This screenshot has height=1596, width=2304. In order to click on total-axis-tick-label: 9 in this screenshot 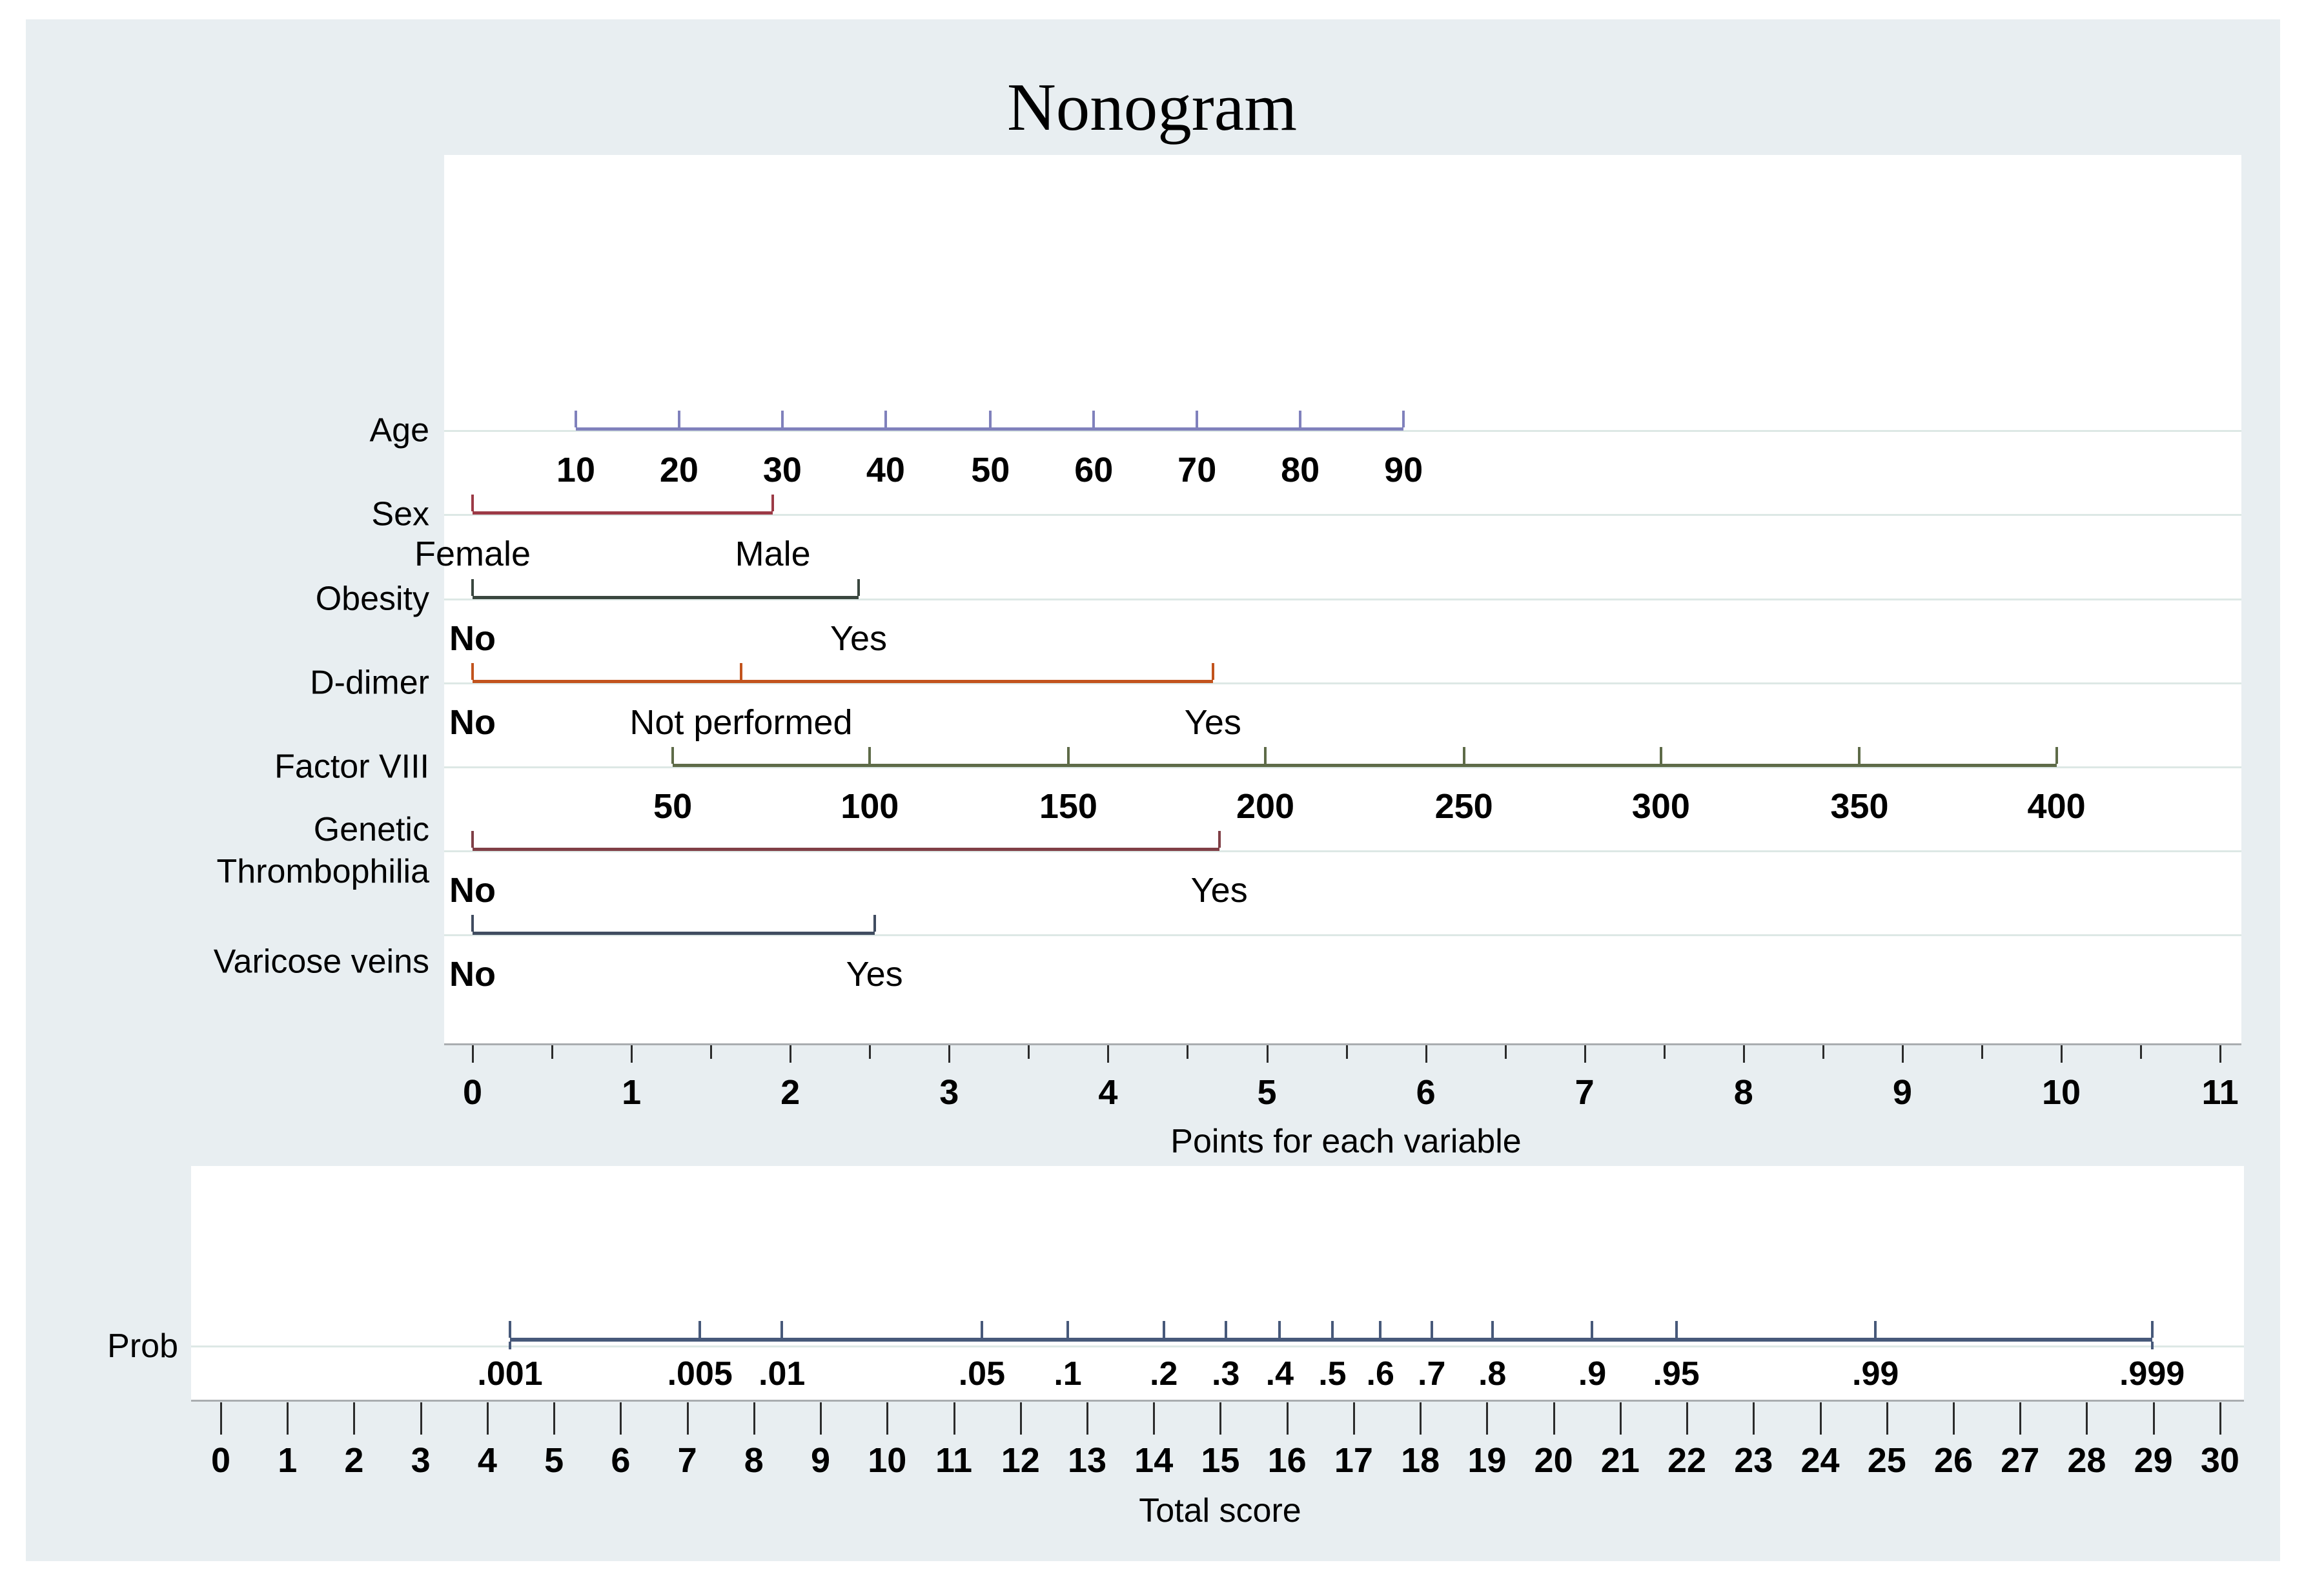, I will do `click(821, 1460)`.